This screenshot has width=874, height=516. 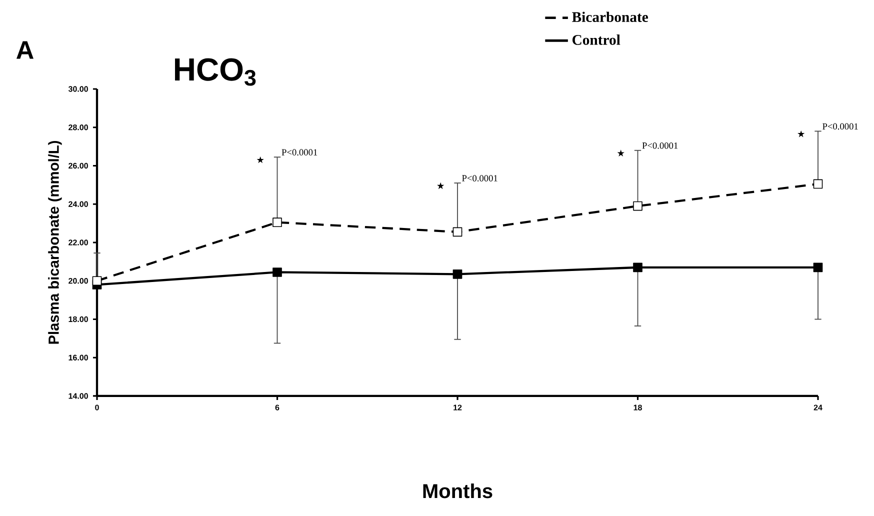 I want to click on y-tick-label: 28.00, so click(x=78, y=127).